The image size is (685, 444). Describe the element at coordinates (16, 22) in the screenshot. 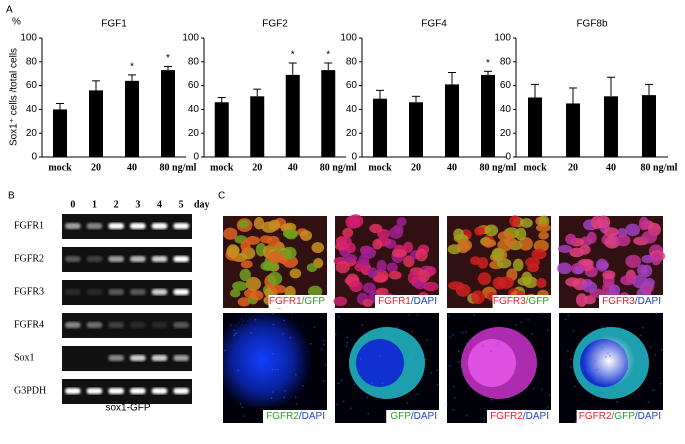

I see `y-unit: %` at that location.